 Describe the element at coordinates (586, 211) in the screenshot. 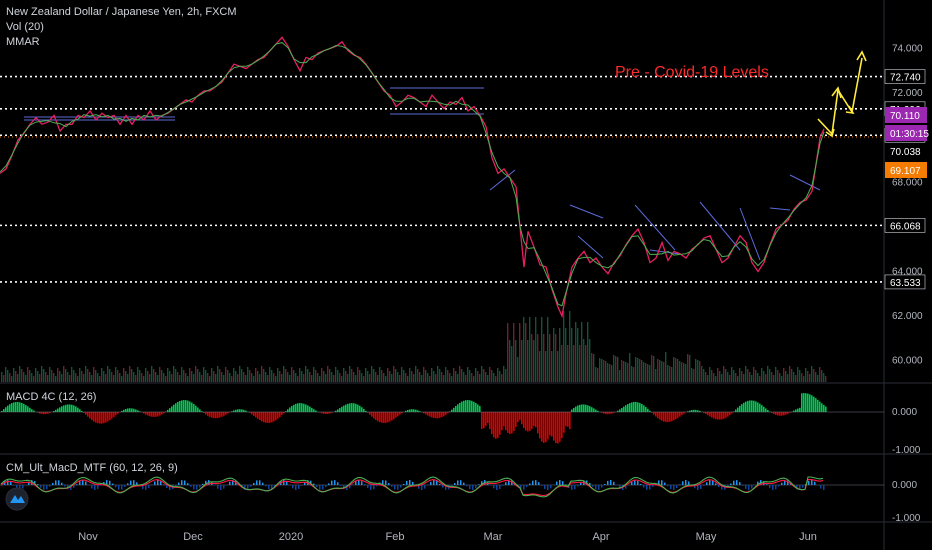

I see `trendline` at that location.